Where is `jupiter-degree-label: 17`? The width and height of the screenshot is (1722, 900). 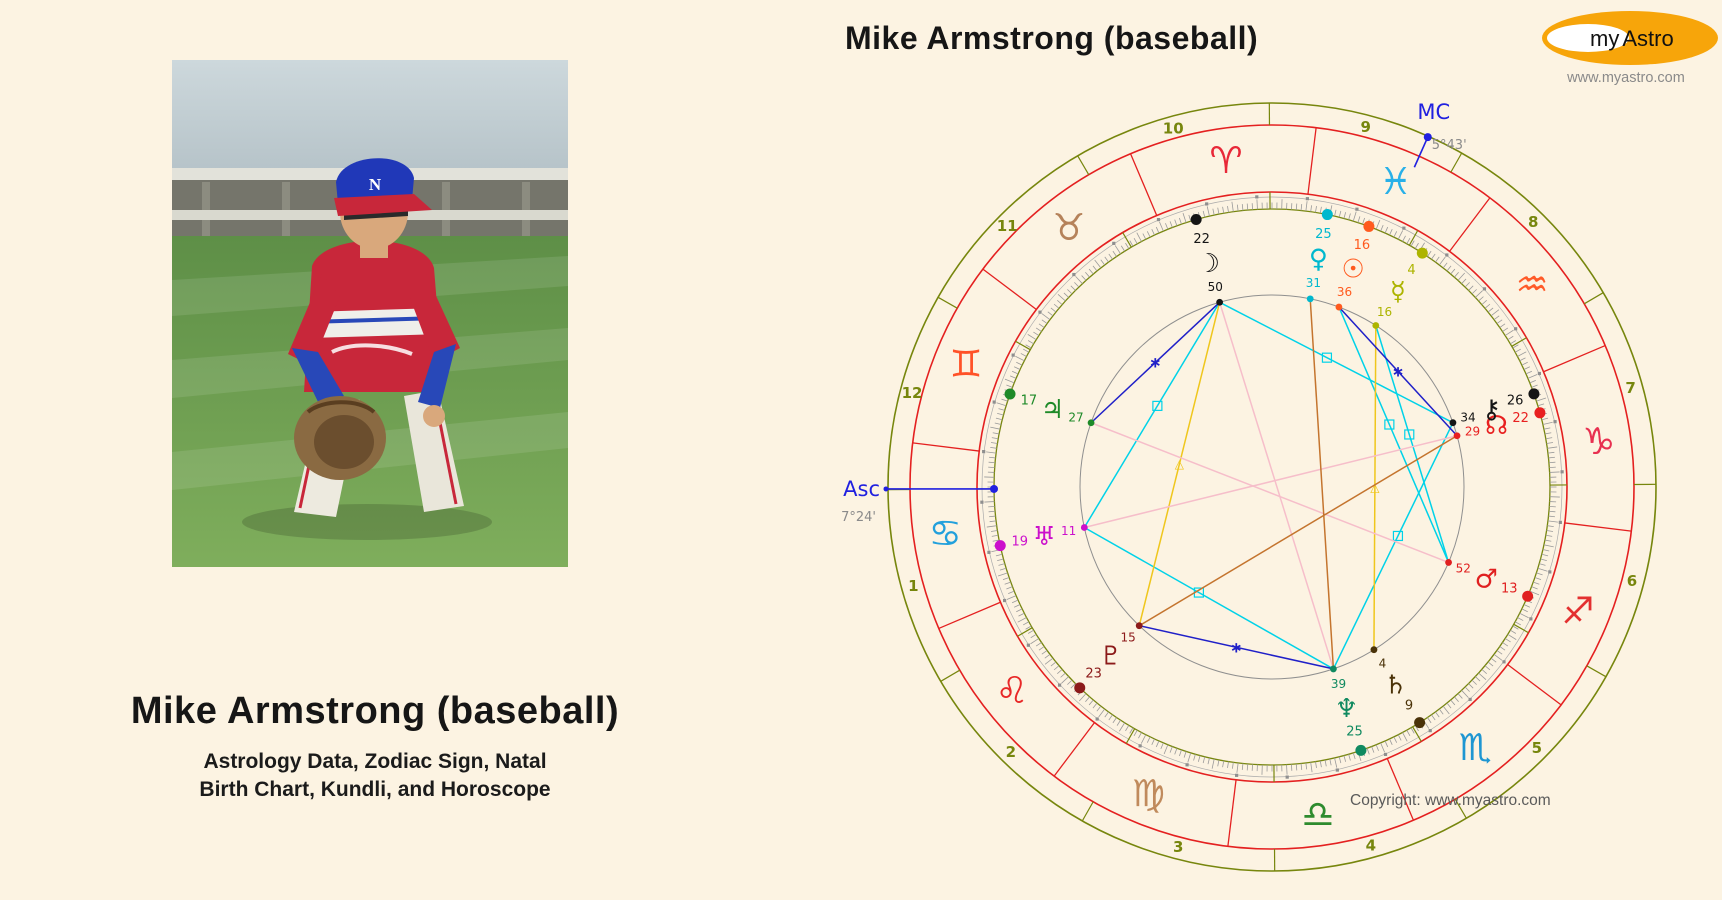
jupiter-degree-label: 17 is located at coordinates (1029, 401).